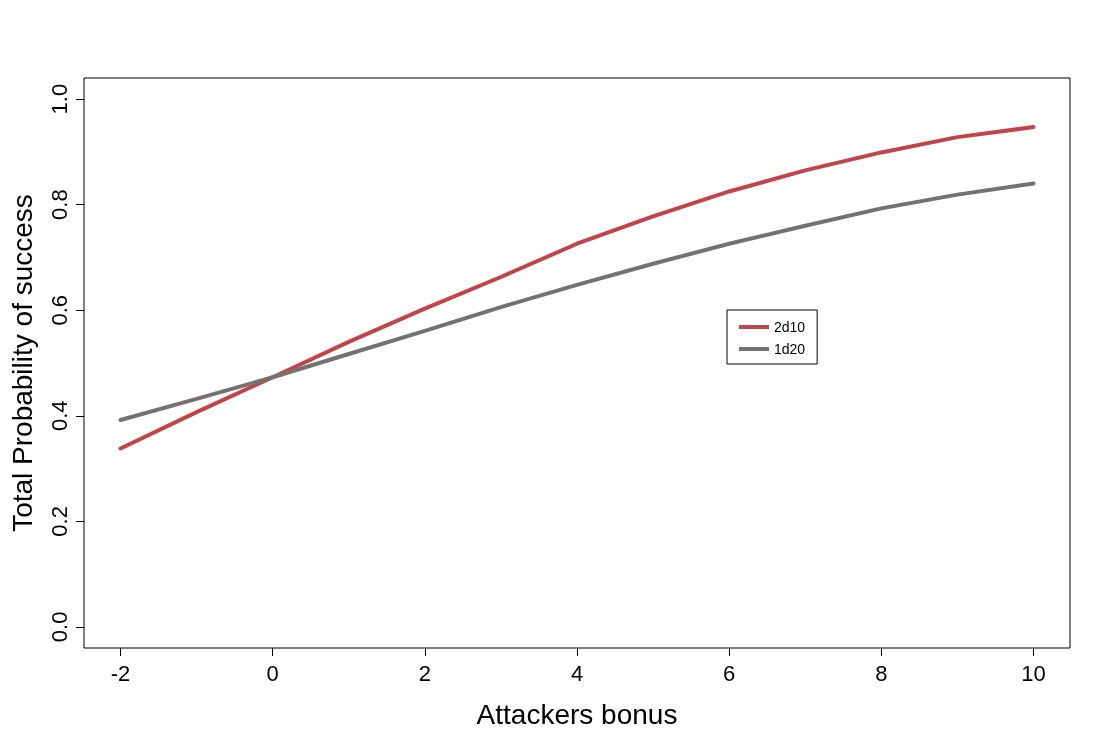 This screenshot has height=746, width=1110. I want to click on x-tick-label: 4, so click(577, 673).